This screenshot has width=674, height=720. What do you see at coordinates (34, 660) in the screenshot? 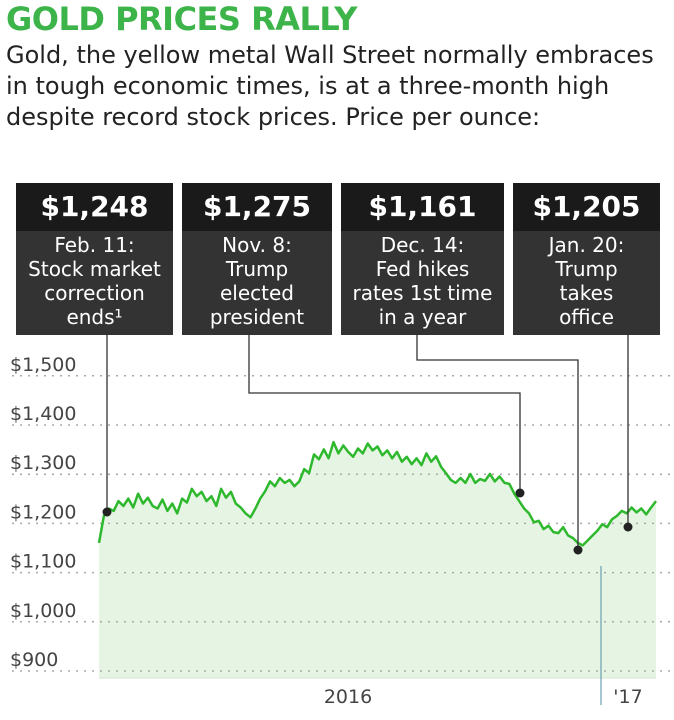
I see `y-tick-label: $900` at bounding box center [34, 660].